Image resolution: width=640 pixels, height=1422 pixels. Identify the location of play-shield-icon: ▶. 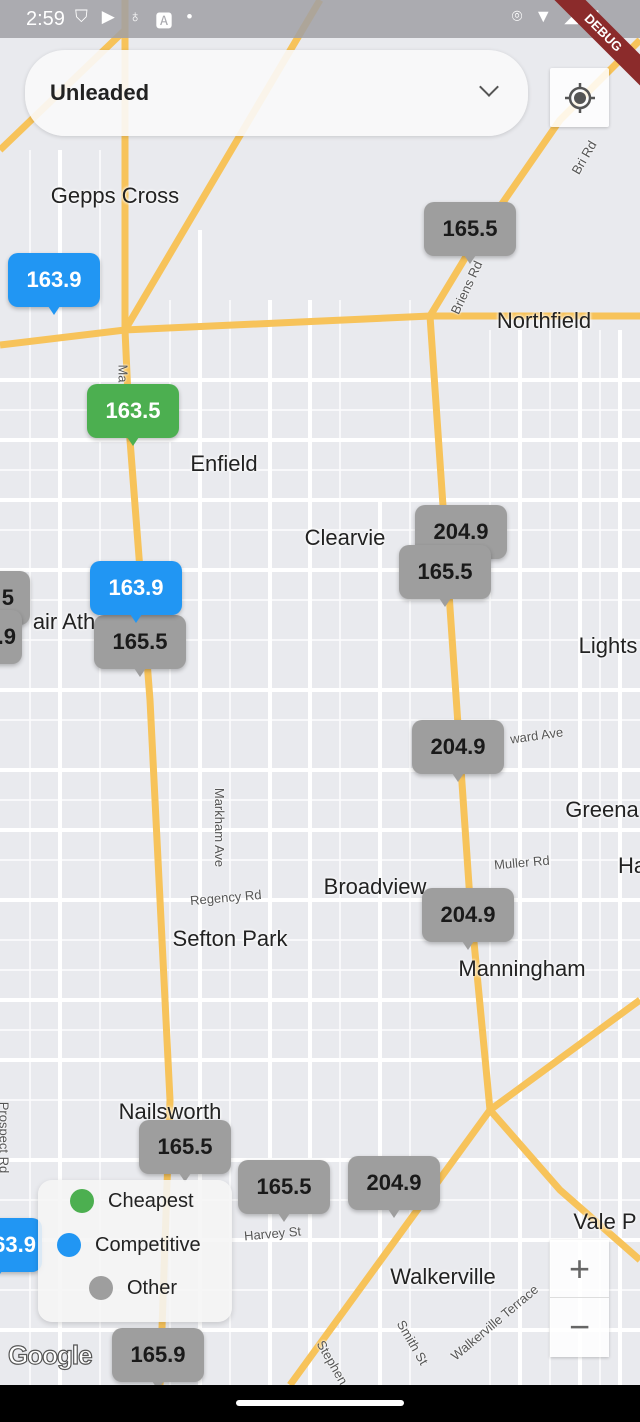
(108, 16).